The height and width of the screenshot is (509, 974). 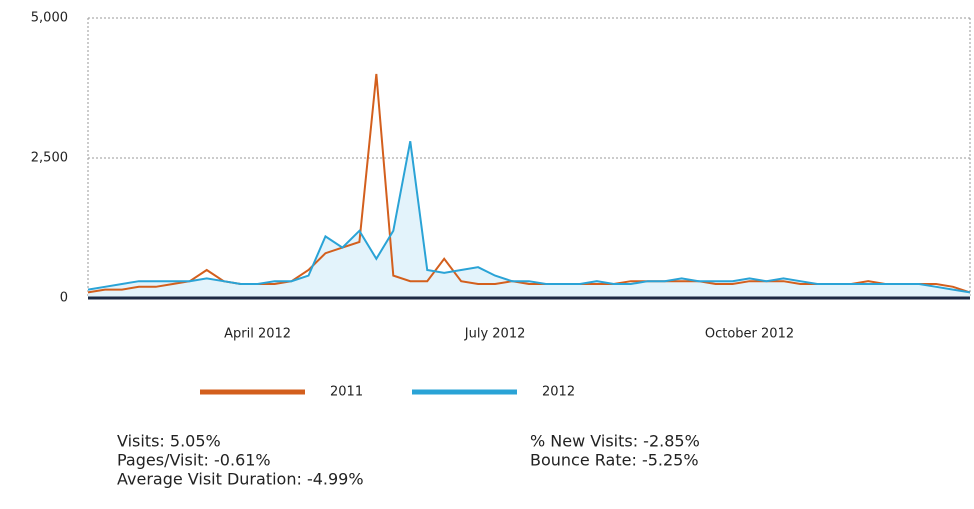 What do you see at coordinates (240, 479) in the screenshot?
I see `stat-text: Average Visit Duration: -4.99%` at bounding box center [240, 479].